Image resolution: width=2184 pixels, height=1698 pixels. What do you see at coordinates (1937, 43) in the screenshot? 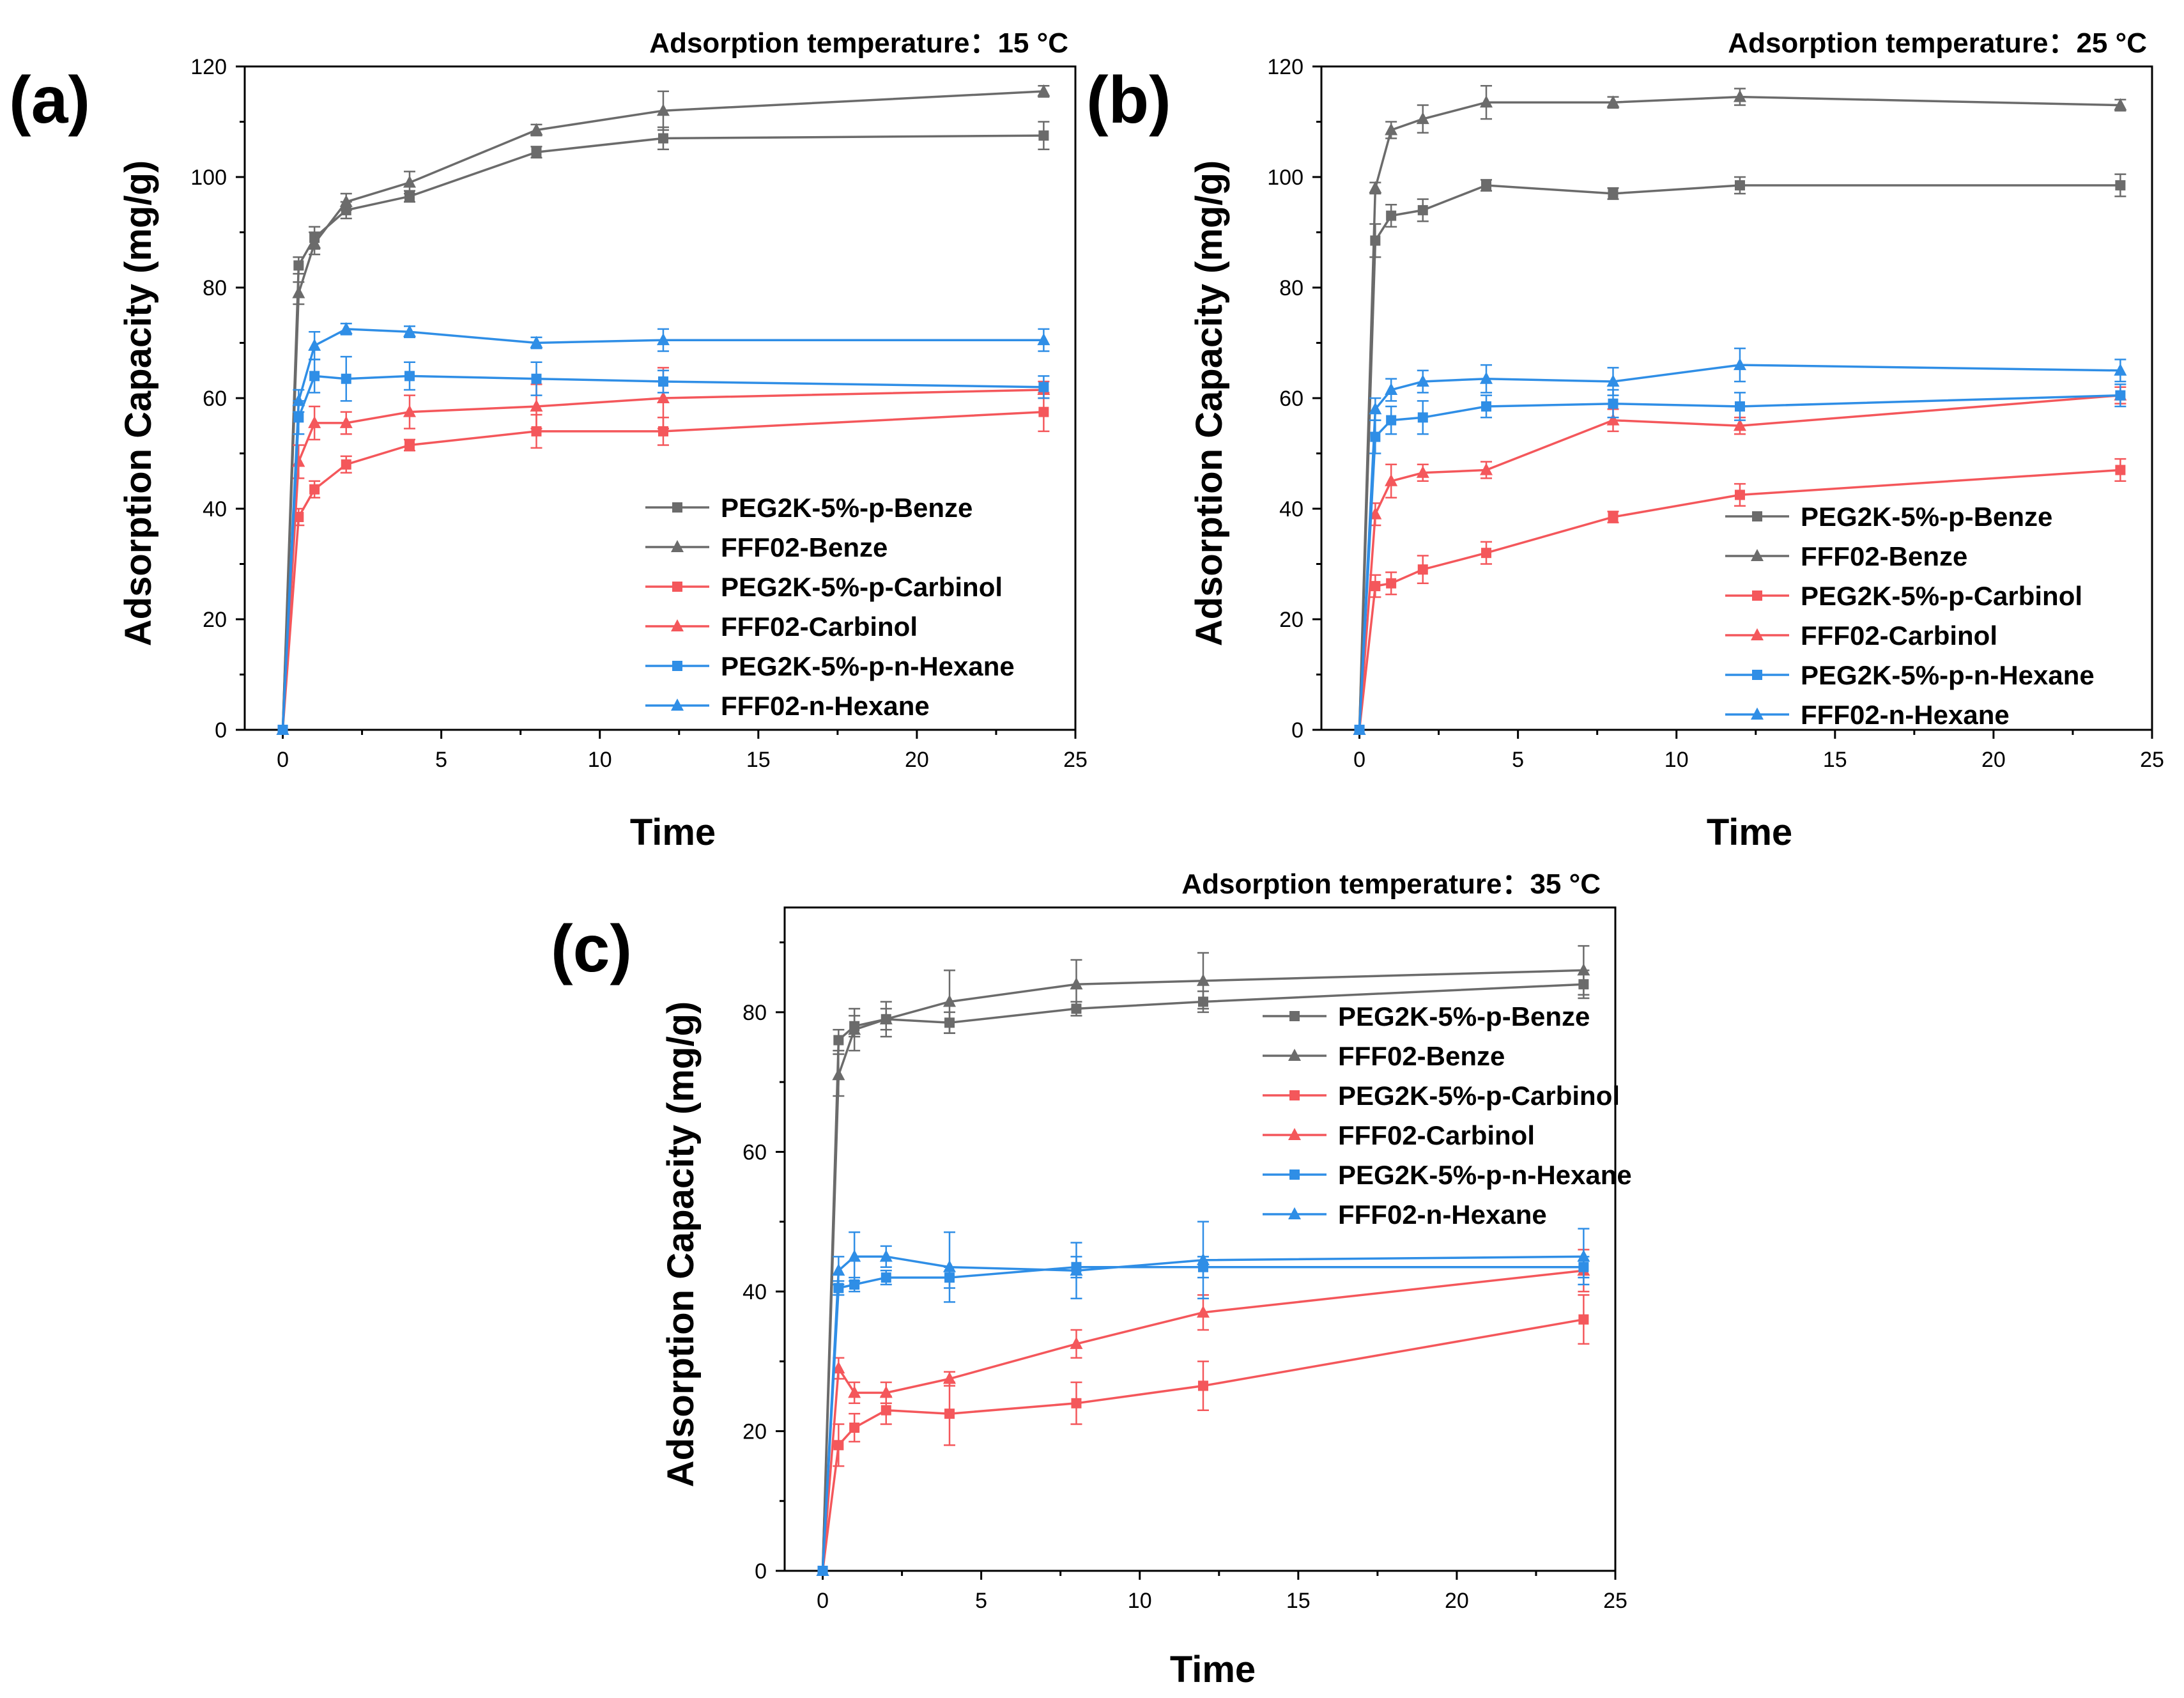
I see `chart-title: Adsorption temperature：25 °C` at bounding box center [1937, 43].